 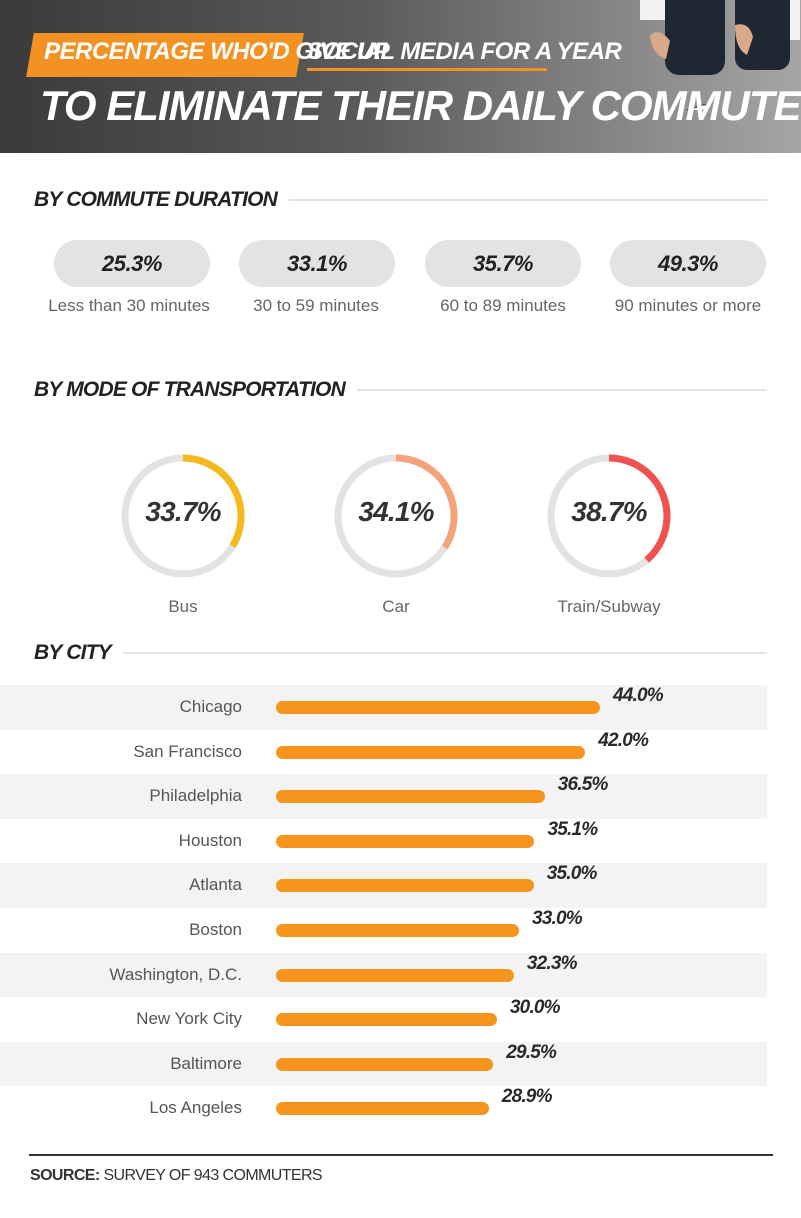 I want to click on city-label: Boston, so click(x=215, y=929).